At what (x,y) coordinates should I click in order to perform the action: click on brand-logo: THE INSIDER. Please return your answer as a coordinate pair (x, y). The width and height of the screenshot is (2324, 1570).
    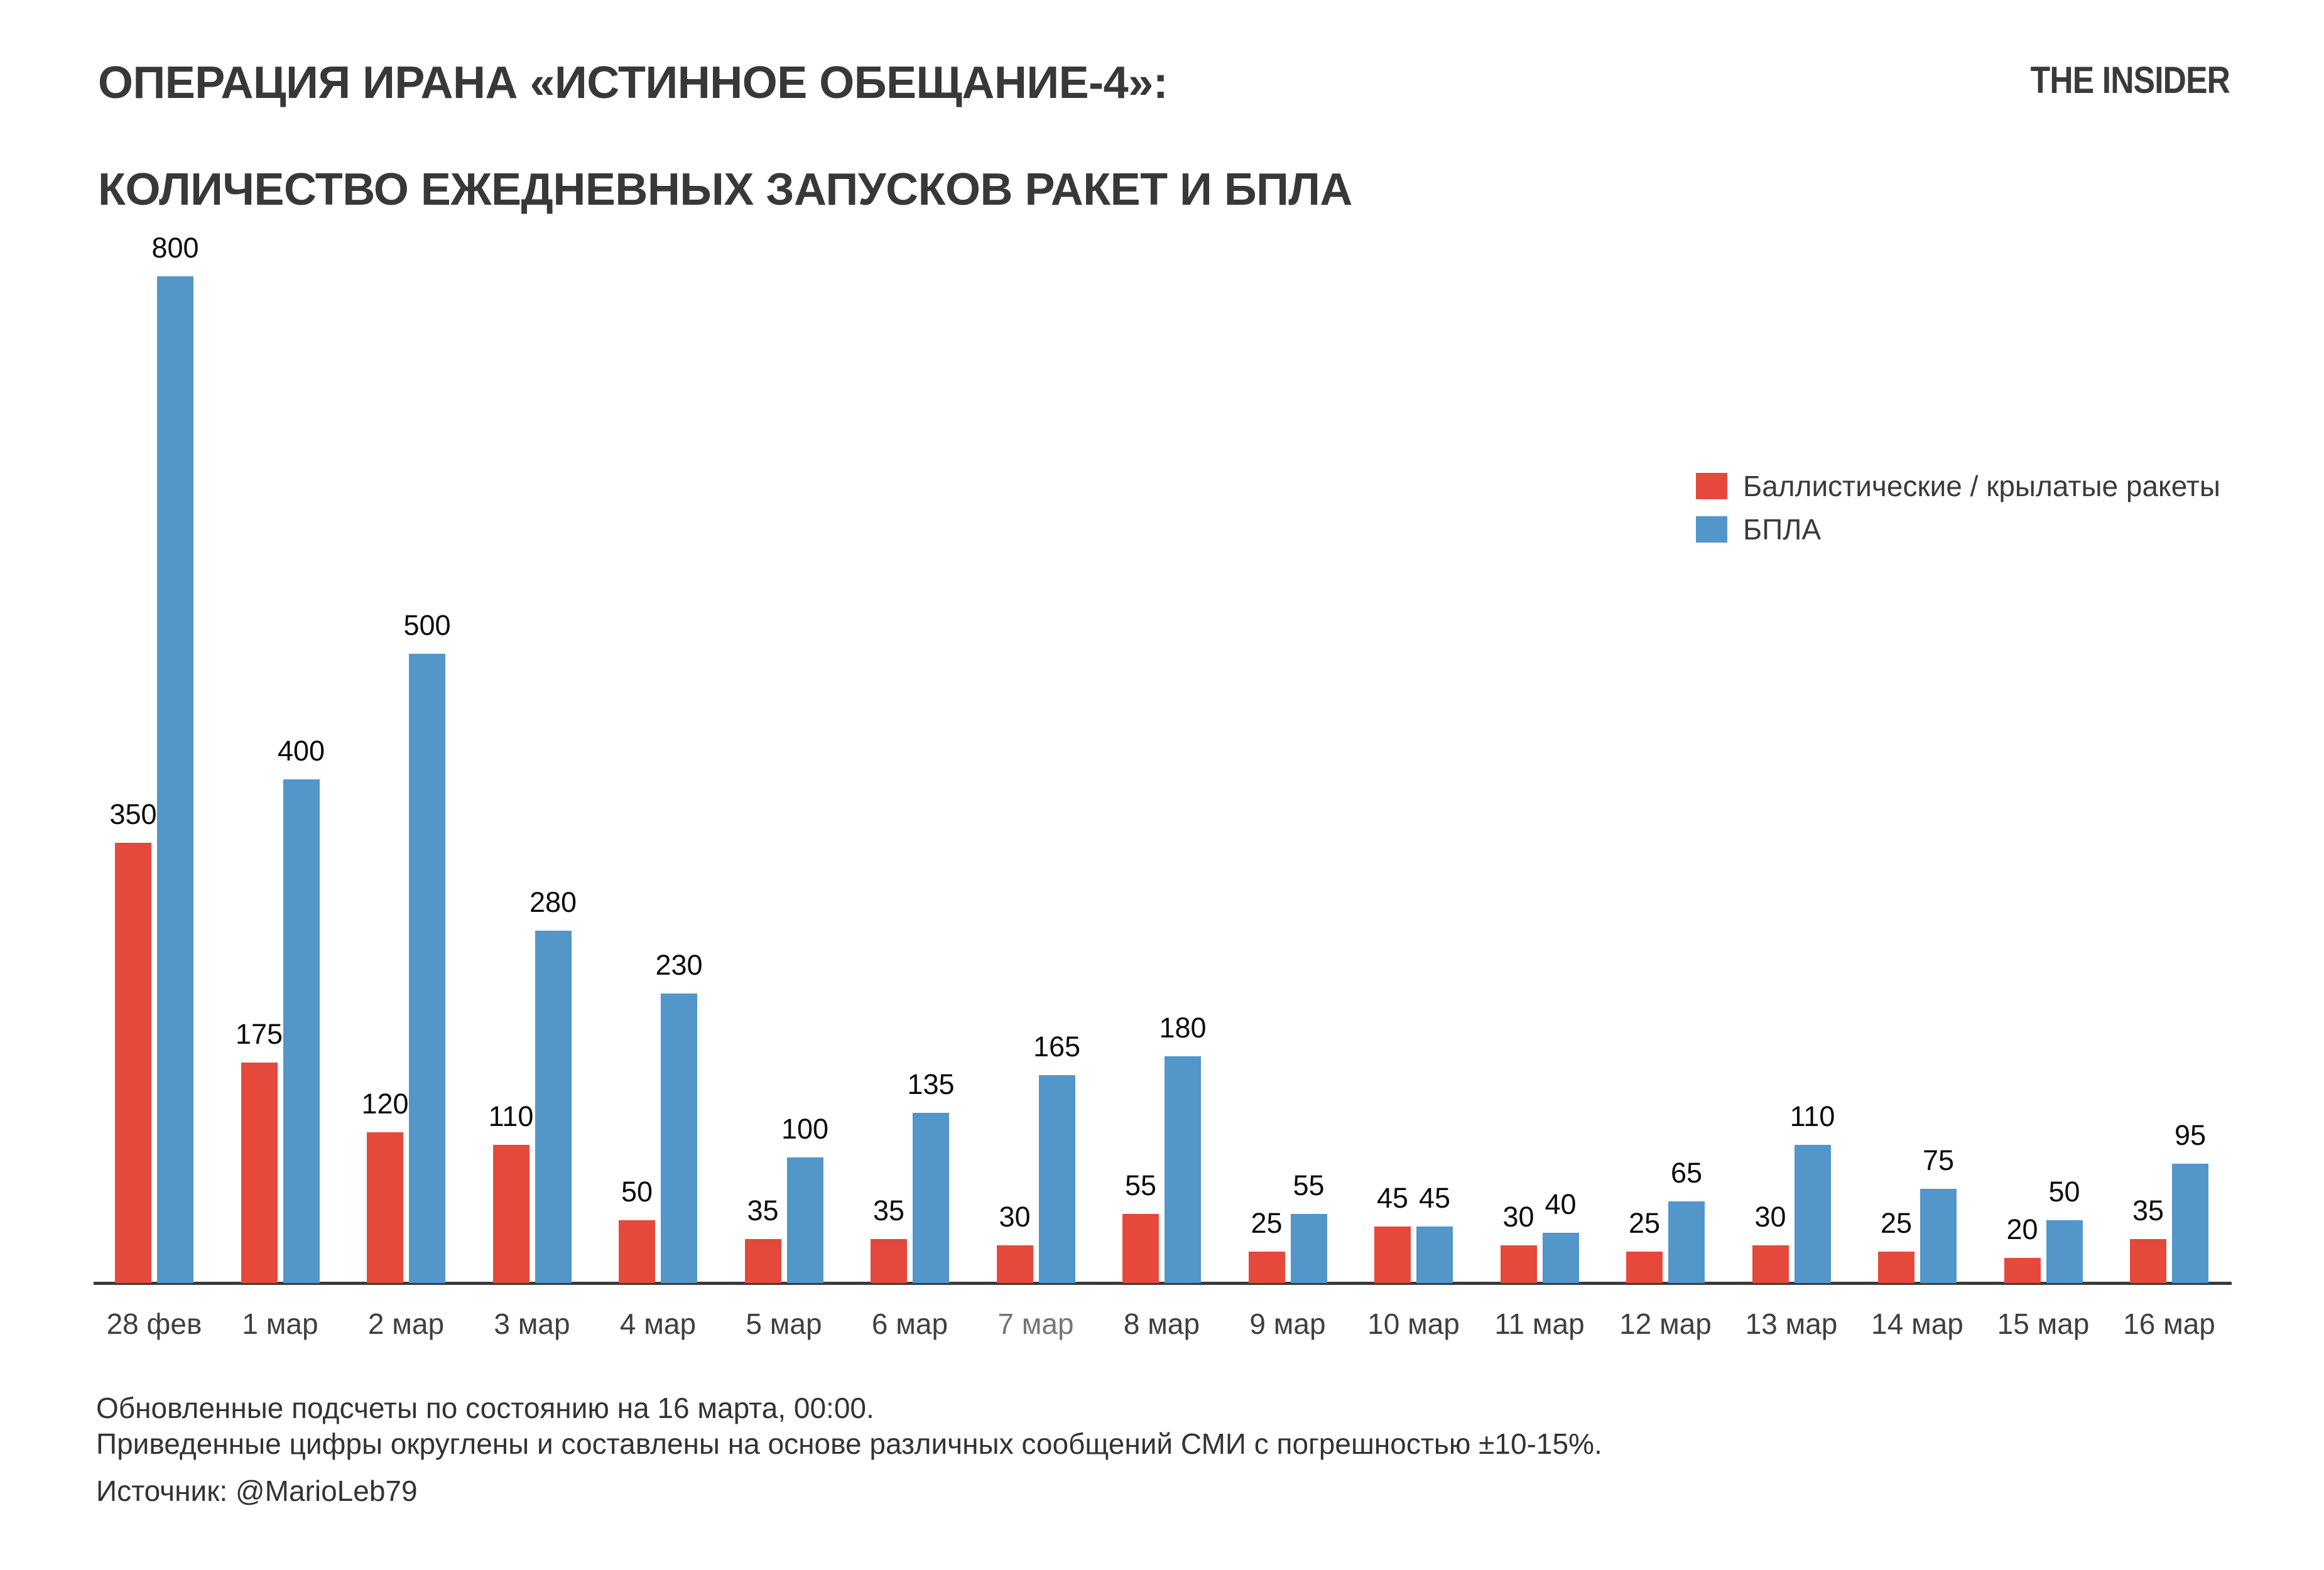
    Looking at the image, I should click on (2130, 80).